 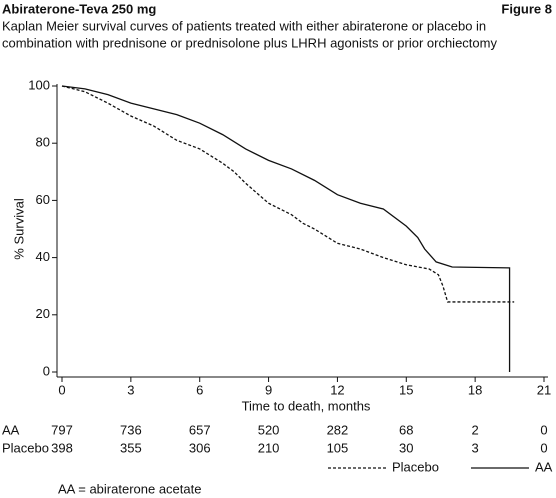 I want to click on risk-count: 210, so click(x=269, y=447).